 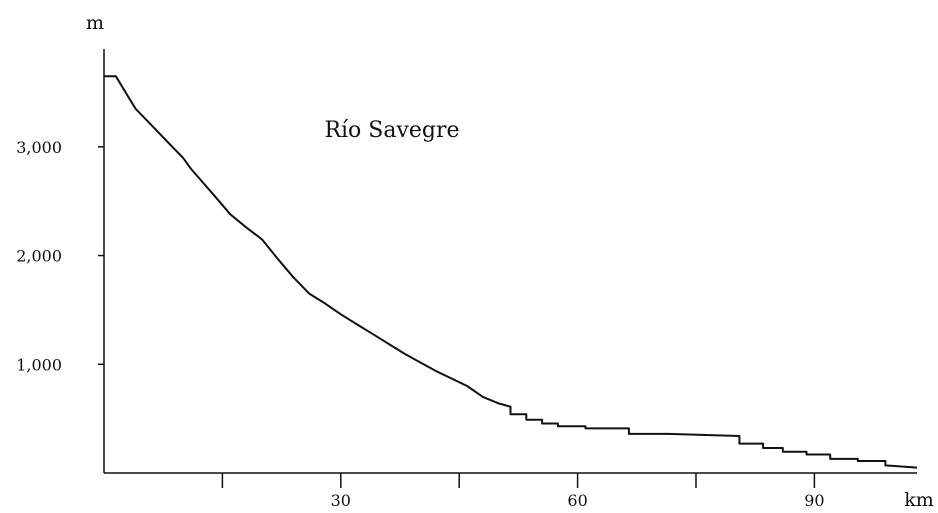 What do you see at coordinates (39, 364) in the screenshot?
I see `y-tick-label: 1,000` at bounding box center [39, 364].